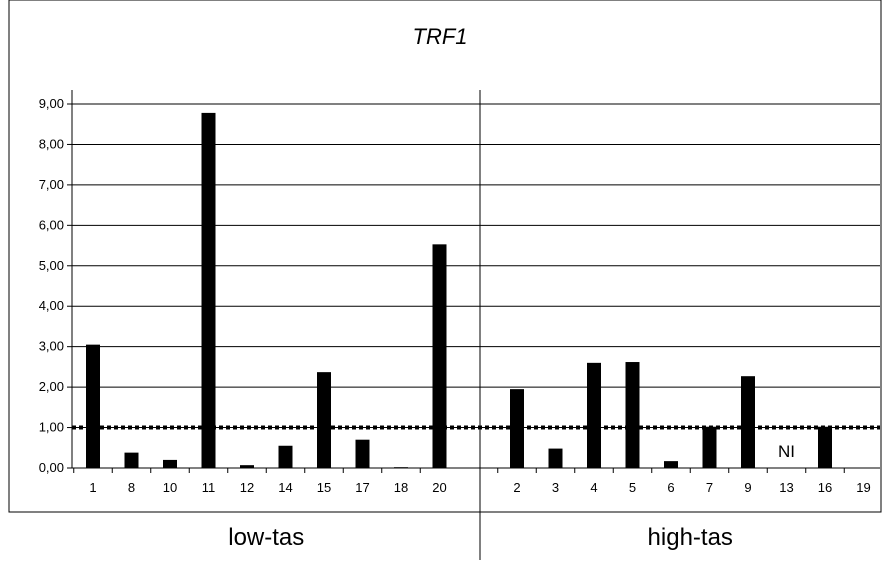 This screenshot has height=564, width=882. I want to click on x-tick-label: 16, so click(825, 487).